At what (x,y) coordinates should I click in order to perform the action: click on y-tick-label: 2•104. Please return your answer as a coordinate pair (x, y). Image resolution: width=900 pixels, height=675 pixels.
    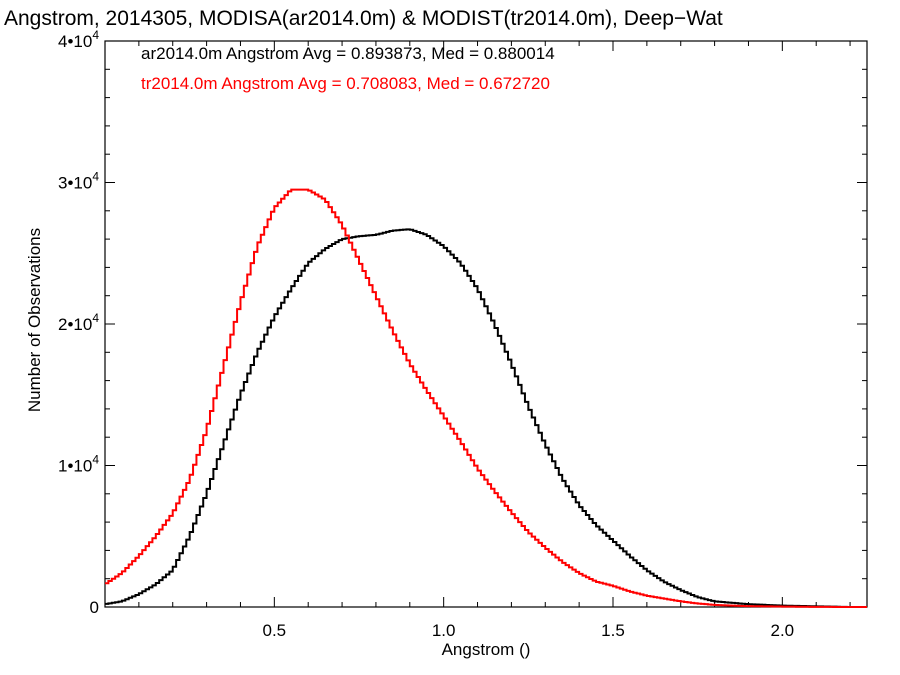
    Looking at the image, I should click on (78, 322).